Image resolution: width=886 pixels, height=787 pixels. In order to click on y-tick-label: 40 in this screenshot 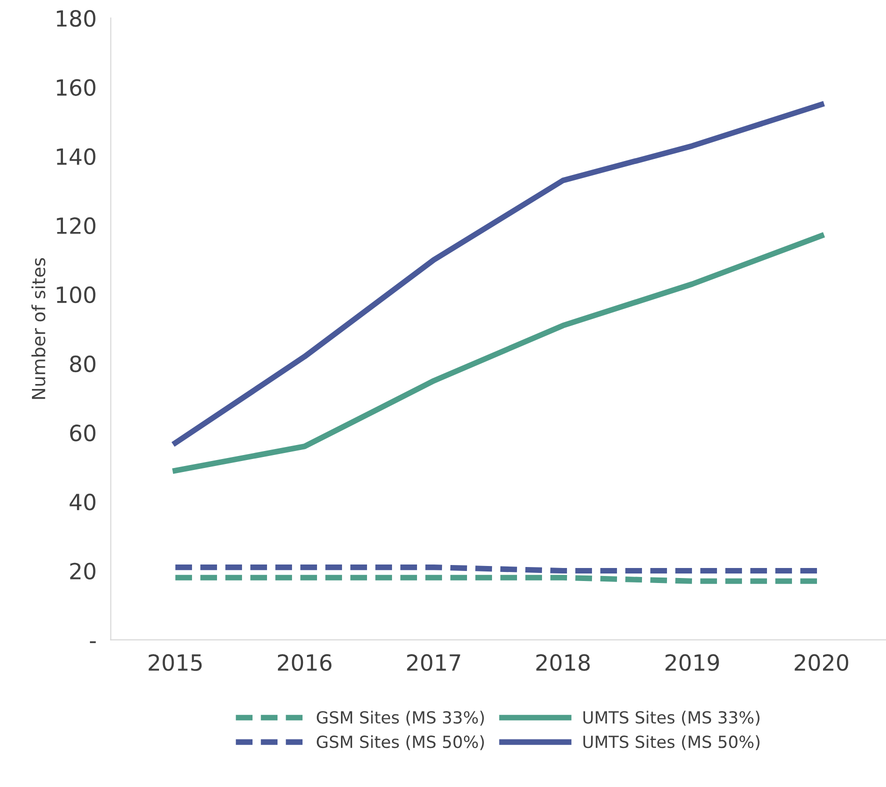, I will do `click(83, 502)`.